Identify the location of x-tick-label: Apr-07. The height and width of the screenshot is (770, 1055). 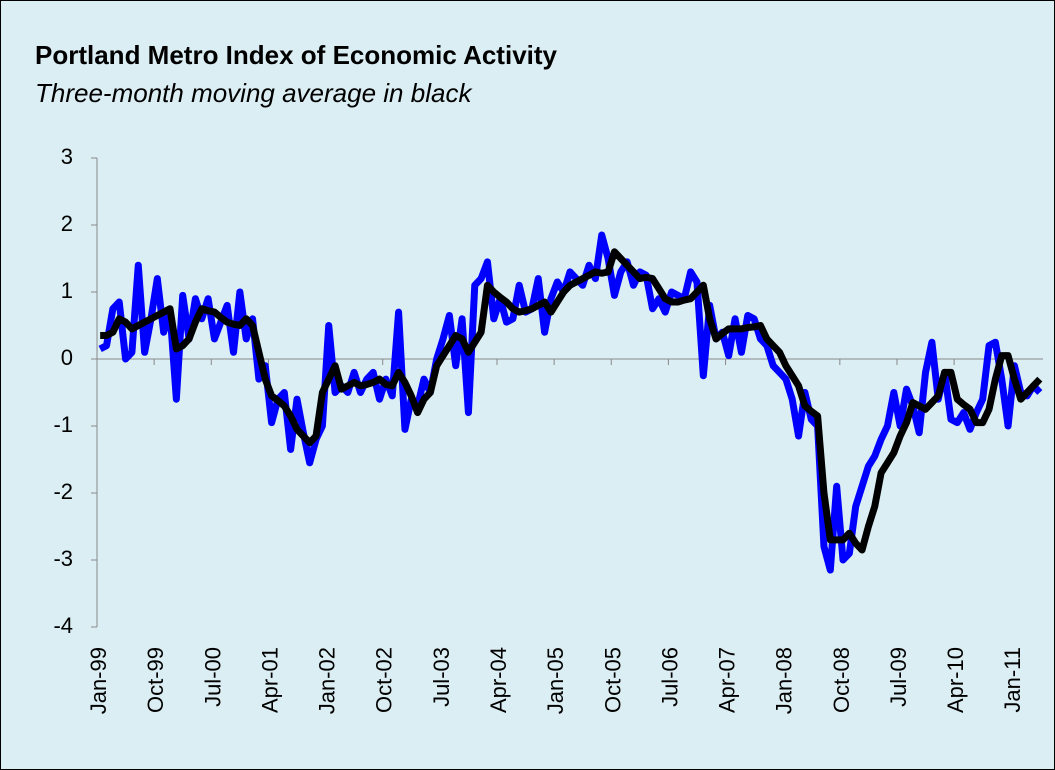
(727, 680).